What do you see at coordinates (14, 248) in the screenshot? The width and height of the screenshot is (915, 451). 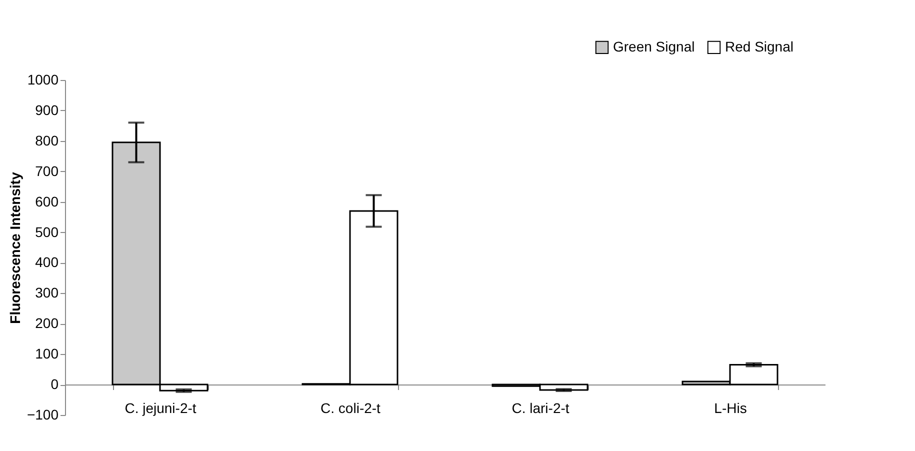 I see `y-axis-title: Fluorescence Intensity` at bounding box center [14, 248].